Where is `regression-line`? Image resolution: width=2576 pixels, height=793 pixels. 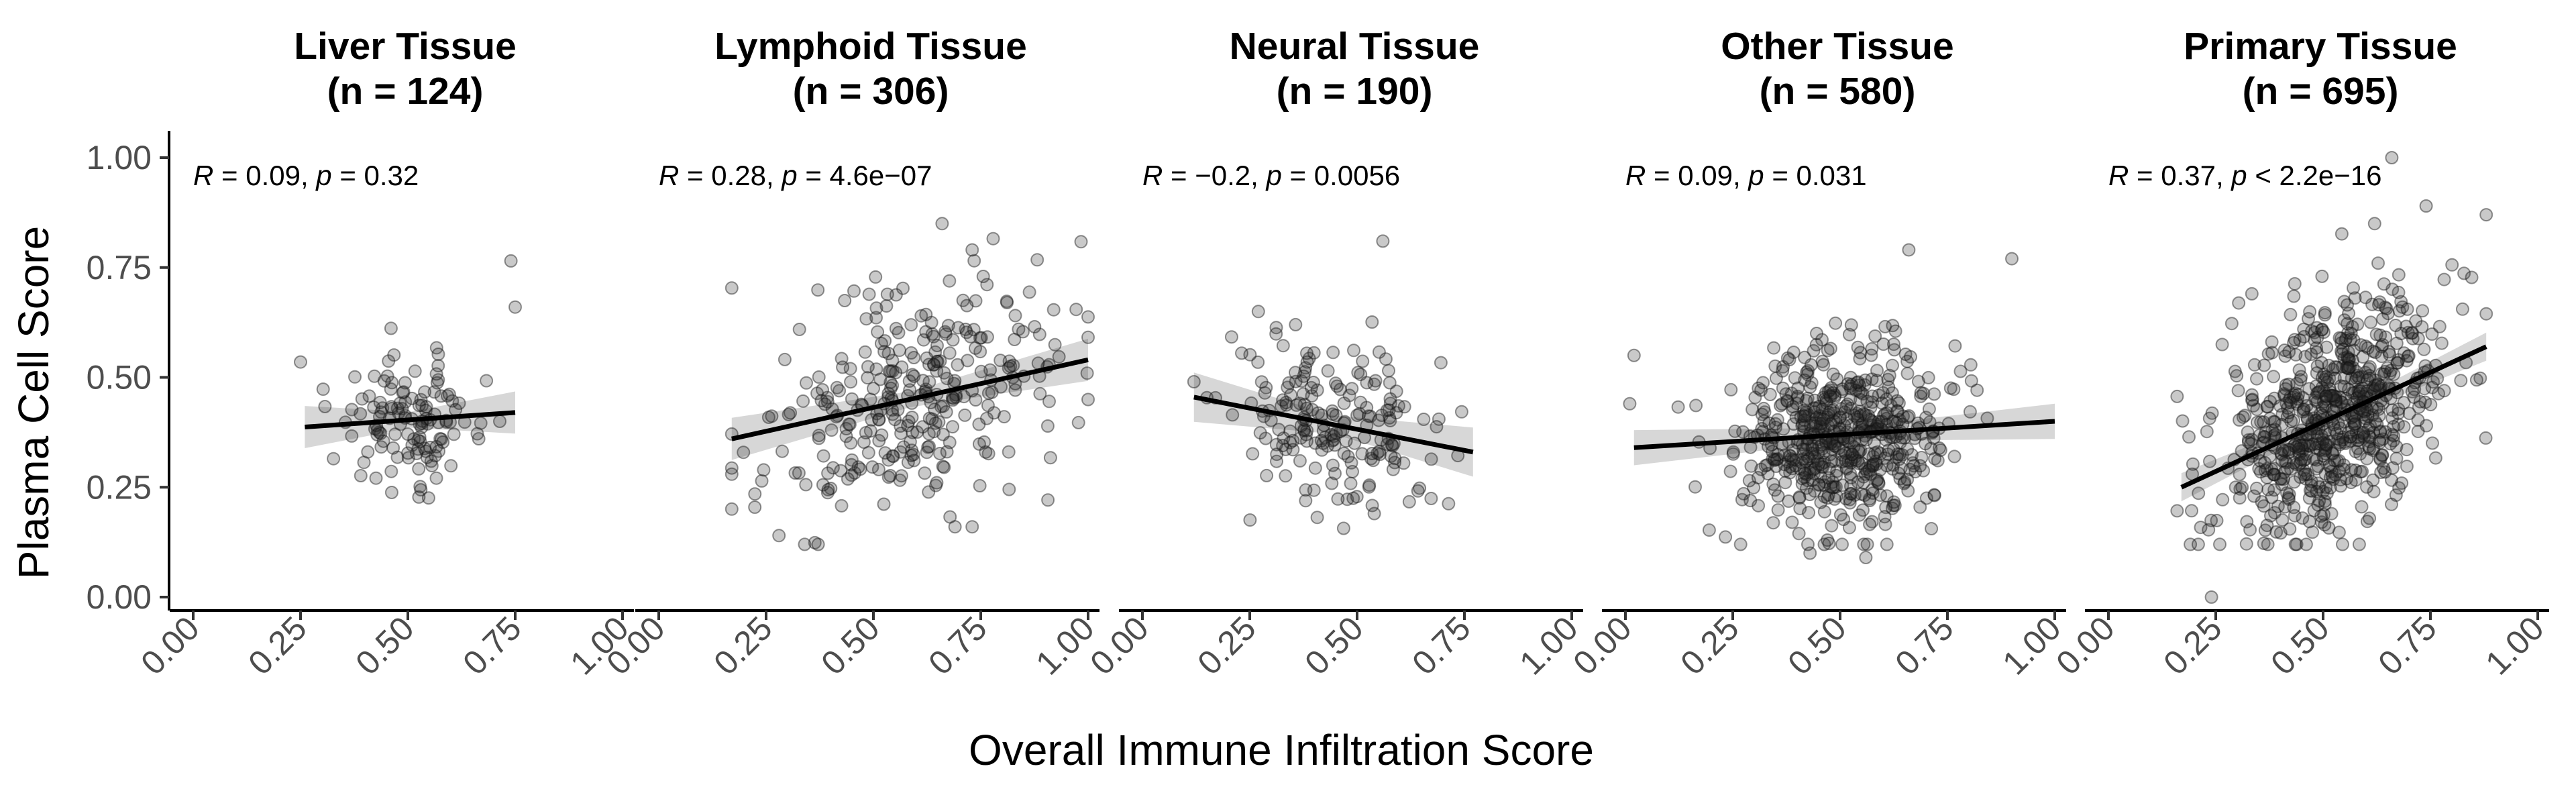 regression-line is located at coordinates (1333, 425).